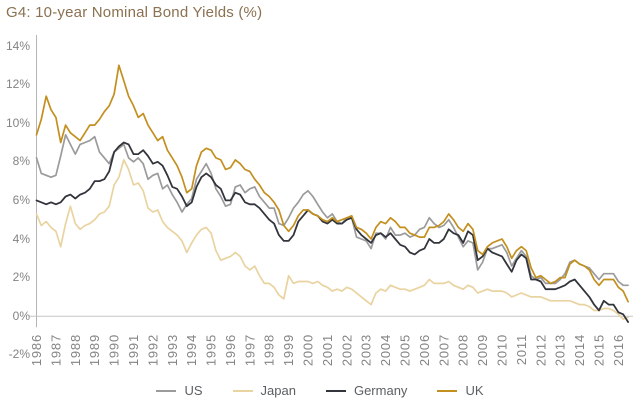 The width and height of the screenshot is (640, 412). Describe the element at coordinates (230, 350) in the screenshot. I see `x-axis-label: 1996` at that location.